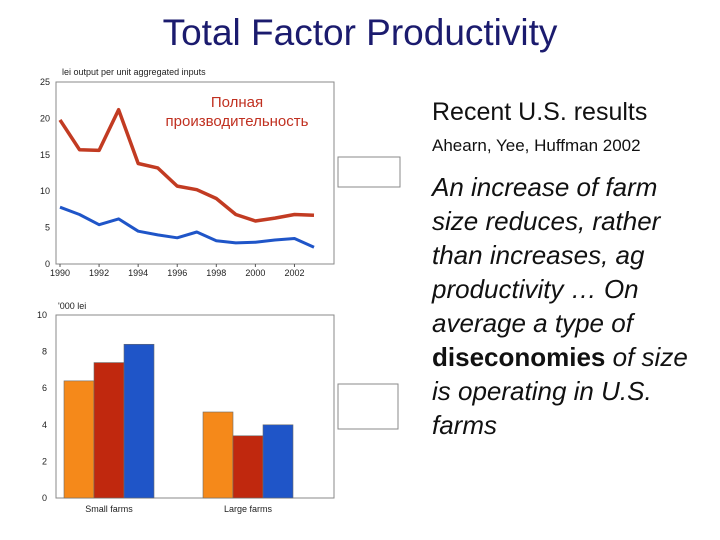 This screenshot has width=720, height=540. I want to click on line-series-corporate, so click(187, 227).